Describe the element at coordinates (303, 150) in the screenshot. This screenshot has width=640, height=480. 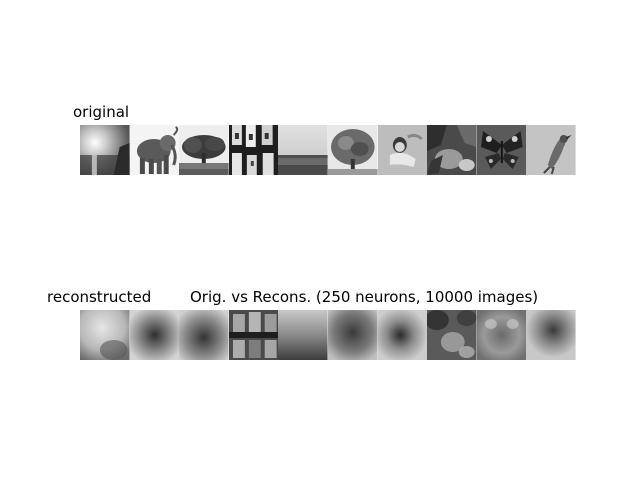
I see `horizon-landscape-image` at that location.